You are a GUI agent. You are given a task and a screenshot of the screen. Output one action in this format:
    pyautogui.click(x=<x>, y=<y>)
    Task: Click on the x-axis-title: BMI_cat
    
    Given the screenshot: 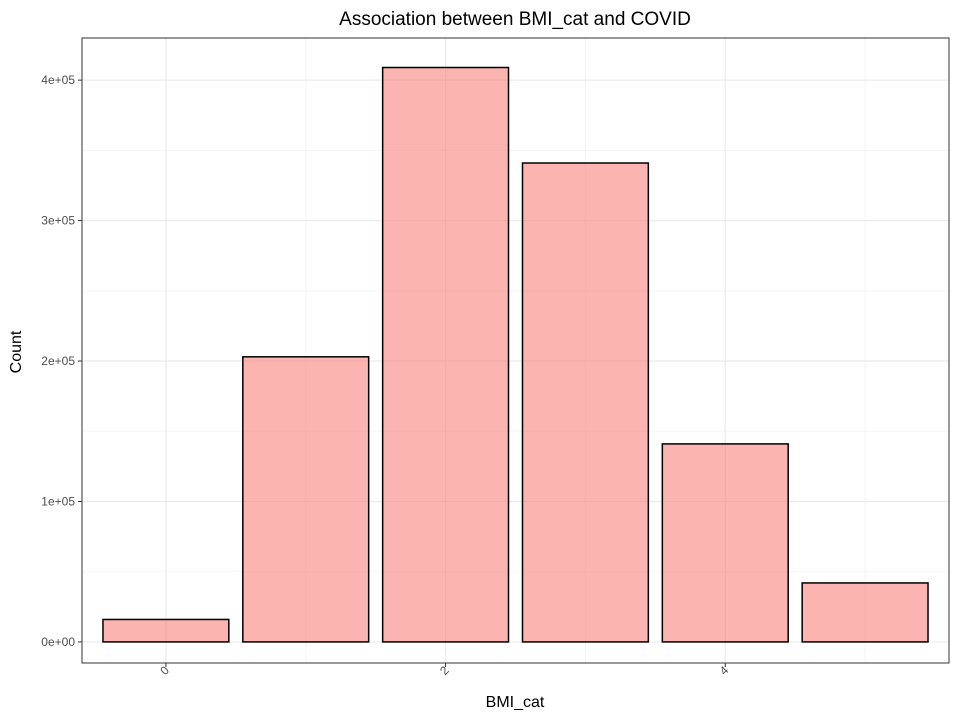 What is the action you would take?
    pyautogui.click(x=515, y=702)
    